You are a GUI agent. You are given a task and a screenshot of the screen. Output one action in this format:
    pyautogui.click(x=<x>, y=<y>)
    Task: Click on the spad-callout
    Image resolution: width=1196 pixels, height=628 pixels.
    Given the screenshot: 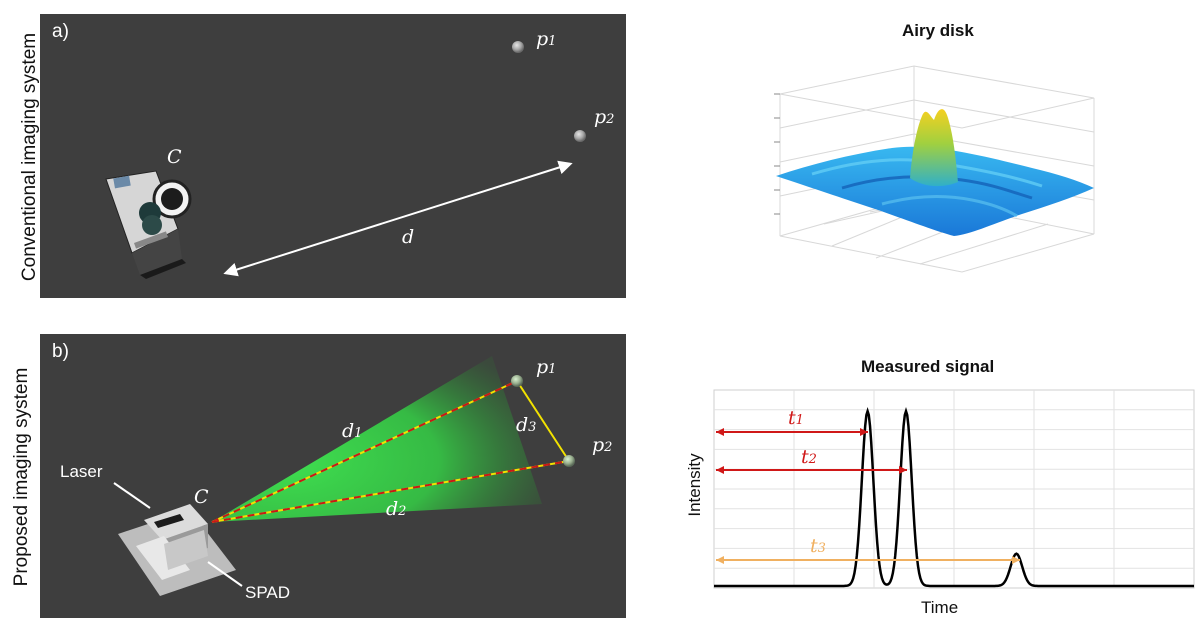 What is the action you would take?
    pyautogui.click(x=225, y=574)
    